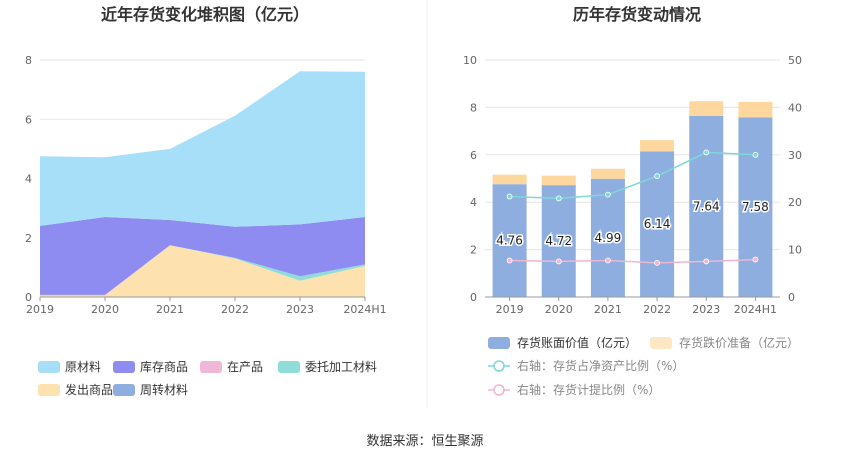 The width and height of the screenshot is (850, 459). I want to click on legend-swatch-raw_materials, so click(49, 367).